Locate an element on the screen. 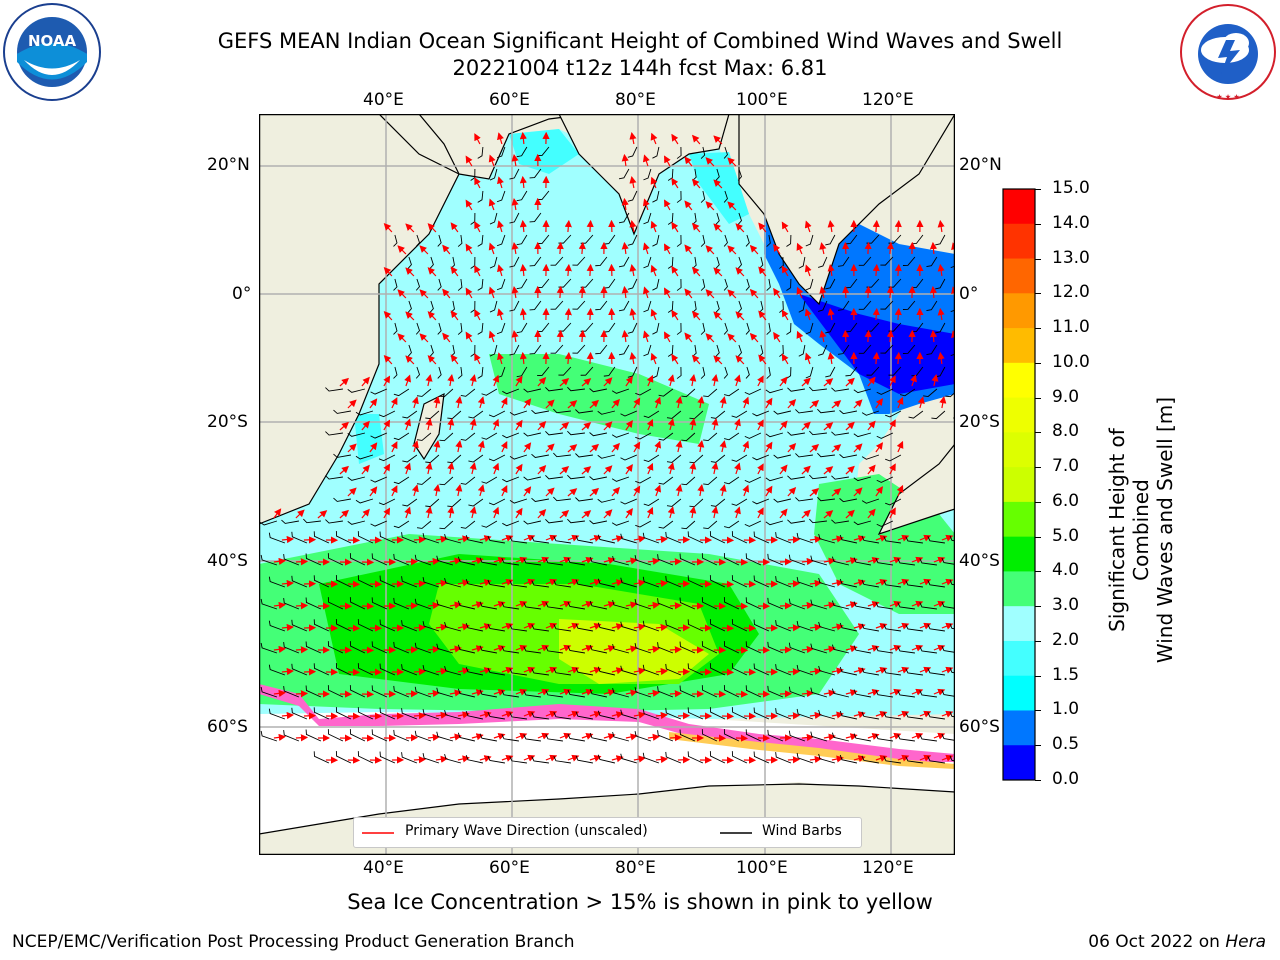 This screenshot has width=1280, height=960. lon-label-bottom-100e: 100°E is located at coordinates (762, 868).